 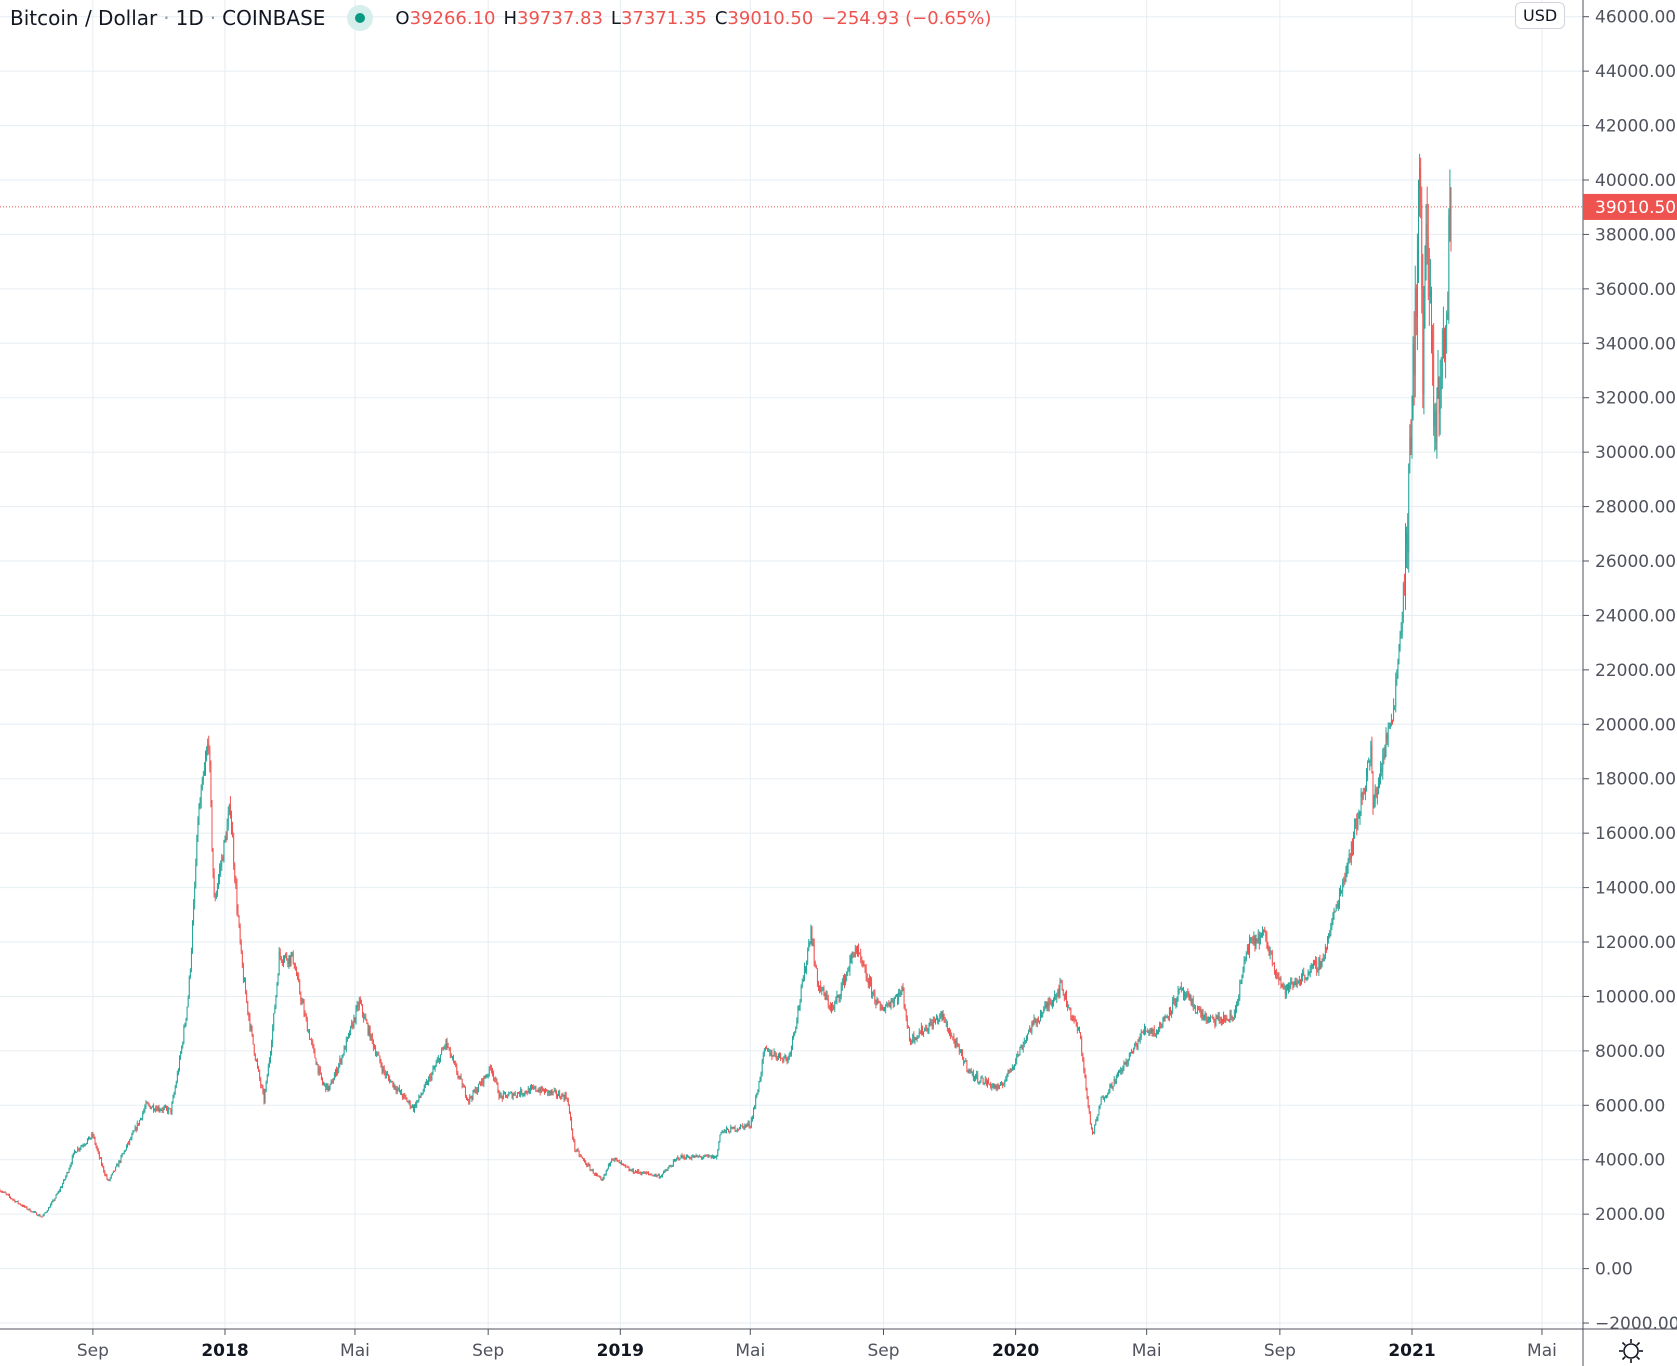 What do you see at coordinates (838, 1344) in the screenshot?
I see `time-axis: Sep 2018 Mai Sep 2019 Mai Sep 2020 Mai Sep 2021 Mai` at bounding box center [838, 1344].